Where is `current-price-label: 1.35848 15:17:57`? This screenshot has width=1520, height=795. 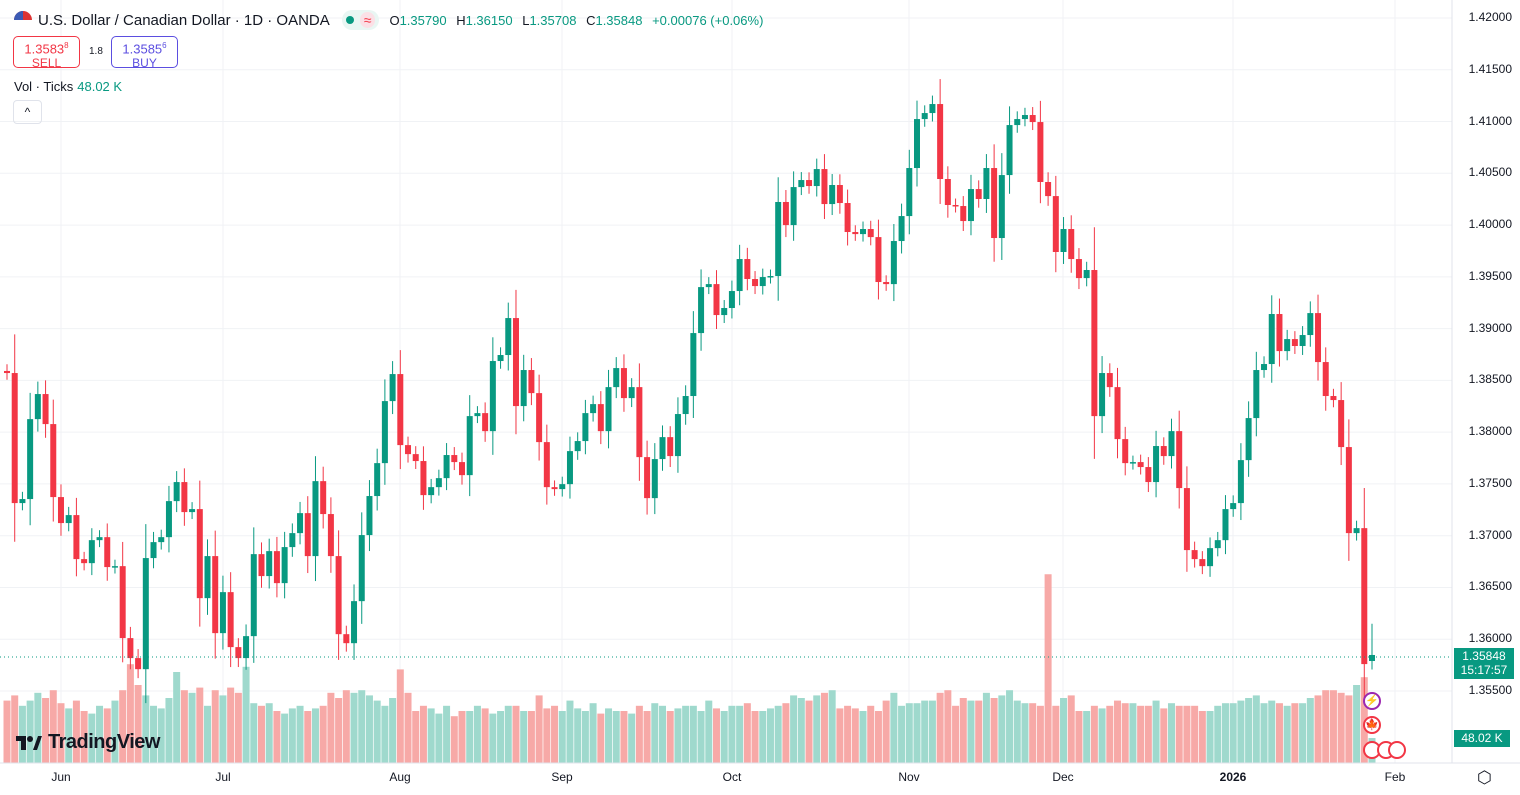
current-price-label: 1.35848 15:17:57 is located at coordinates (1484, 663).